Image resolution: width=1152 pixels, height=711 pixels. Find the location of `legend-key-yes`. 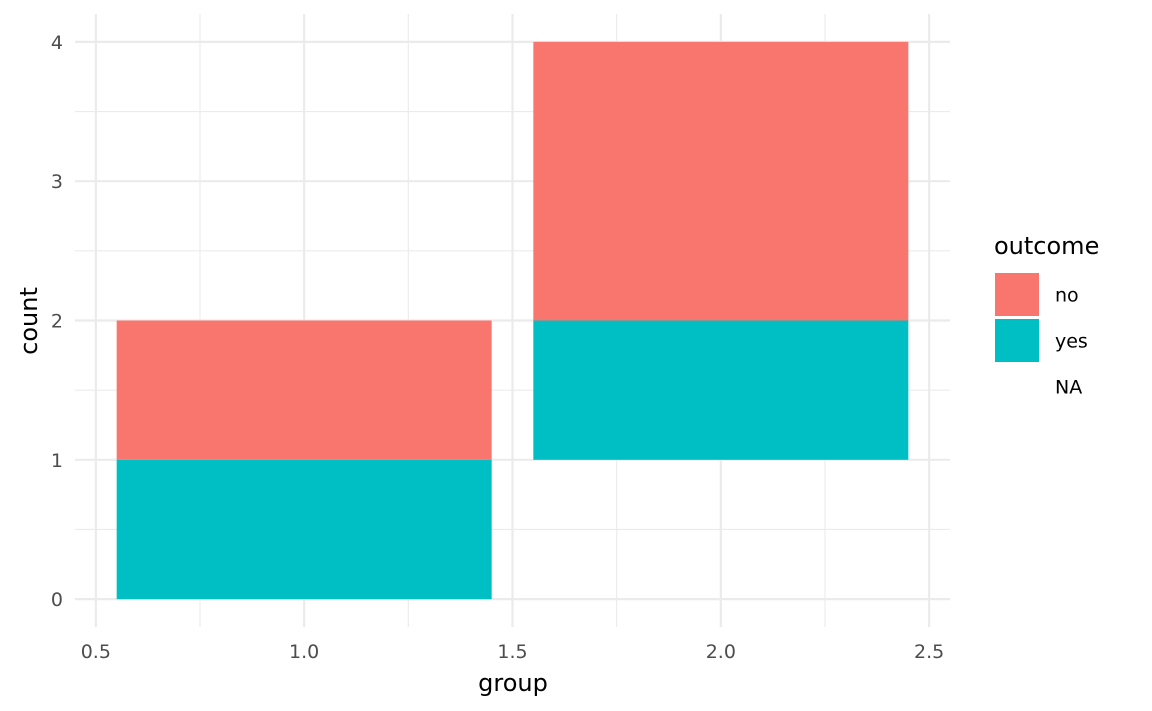

legend-key-yes is located at coordinates (1017, 340).